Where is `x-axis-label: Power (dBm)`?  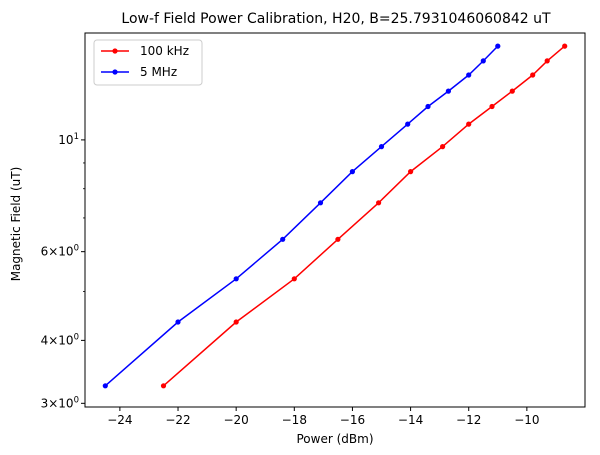 x-axis-label: Power (dBm) is located at coordinates (335, 439).